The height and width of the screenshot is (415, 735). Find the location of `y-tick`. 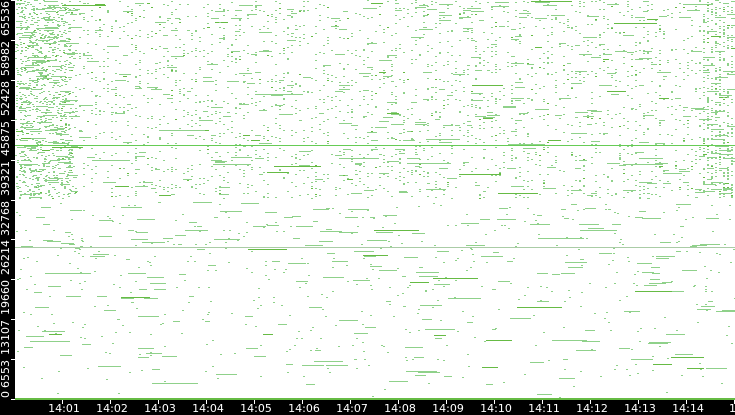

y-tick is located at coordinates (13, 40).